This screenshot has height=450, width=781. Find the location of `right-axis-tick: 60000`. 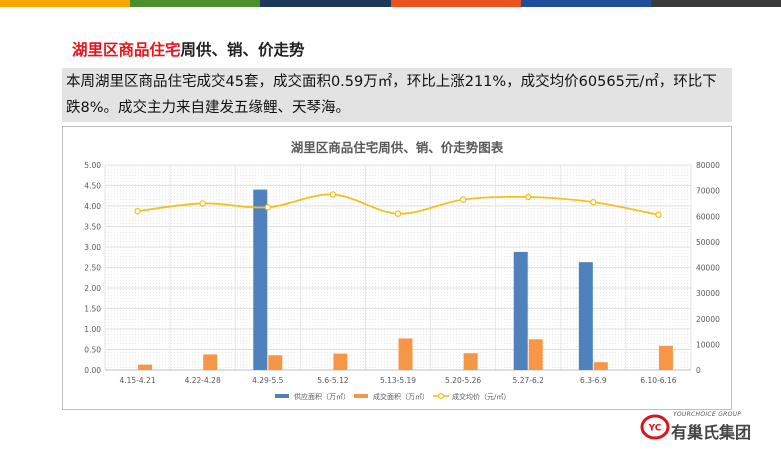

right-axis-tick: 60000 is located at coordinates (708, 216).